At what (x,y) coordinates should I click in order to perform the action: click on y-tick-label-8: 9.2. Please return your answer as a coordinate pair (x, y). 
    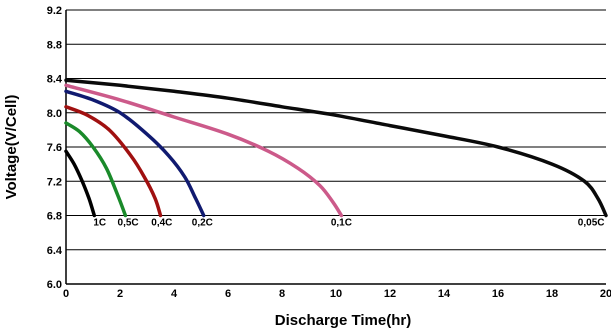
    Looking at the image, I should click on (54, 11).